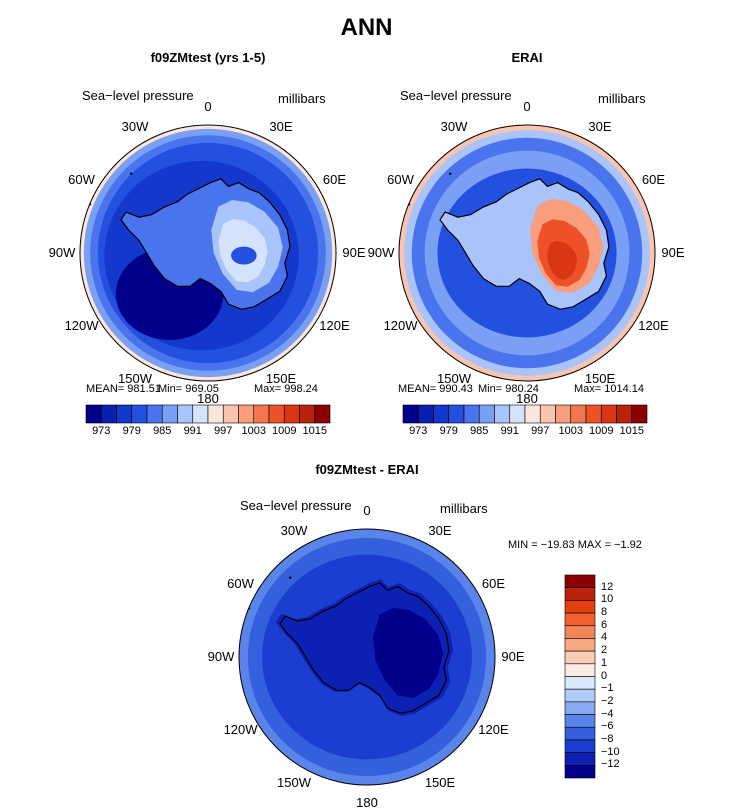 The image size is (733, 810). Describe the element at coordinates (456, 95) in the screenshot. I see `obs-variable-label: Sea−level pressure` at that location.